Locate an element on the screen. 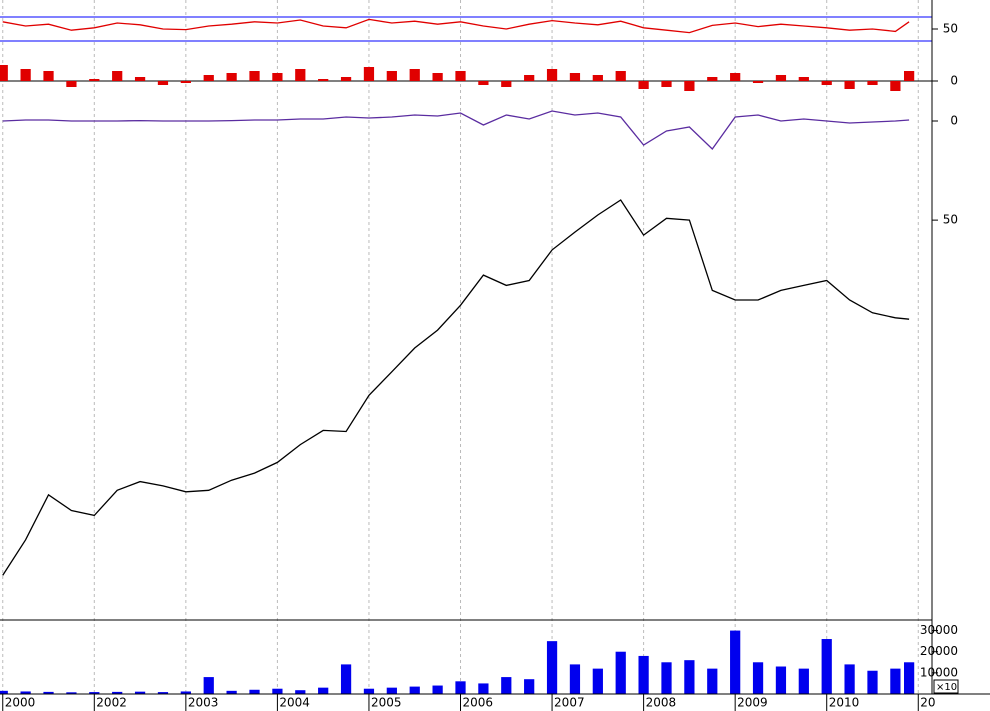 The image size is (990, 711). y-tick-label: 30000 is located at coordinates (939, 630).